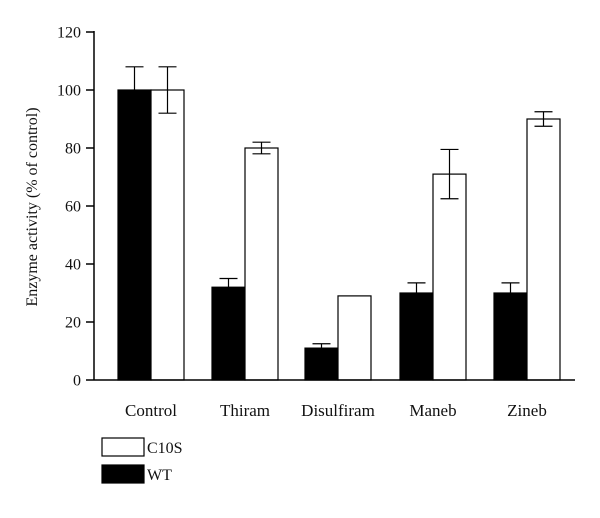 The height and width of the screenshot is (518, 600). Describe the element at coordinates (32, 206) in the screenshot. I see `y-axis-label: Enzyme activity (% of control)` at that location.